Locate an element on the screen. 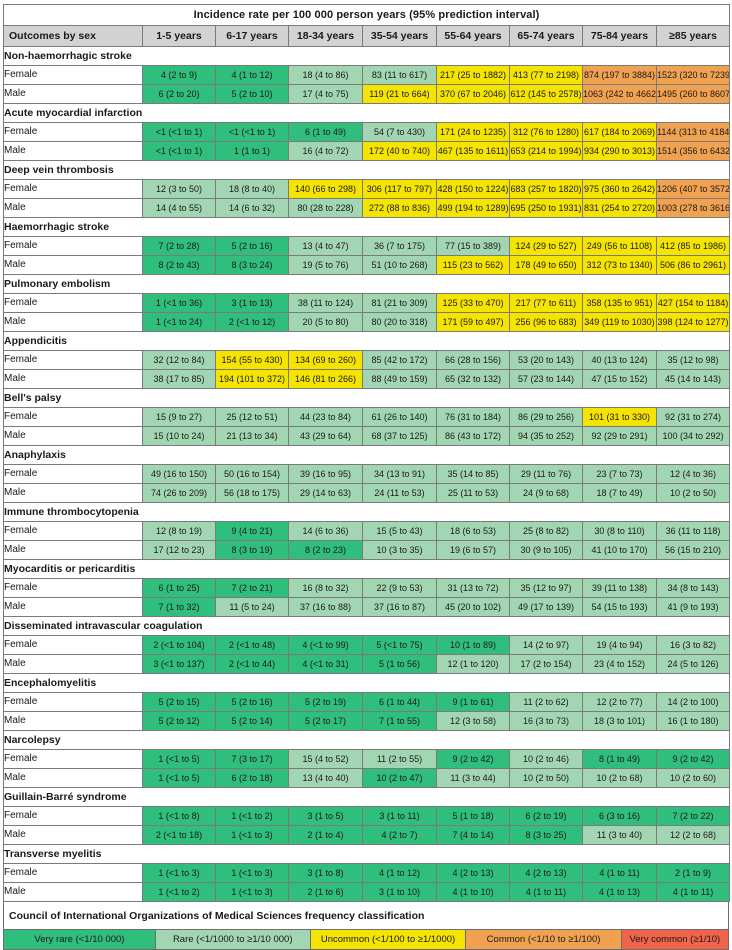  incidence-cell: 38 (17 to 85) is located at coordinates (179, 379).